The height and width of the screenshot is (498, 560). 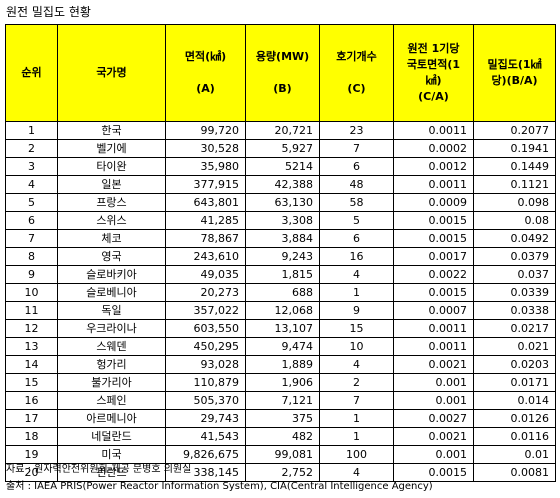 I want to click on table-row: 10 슬로베니아 20,273 688 1 0.0015 0.0339, so click(x=280, y=292).